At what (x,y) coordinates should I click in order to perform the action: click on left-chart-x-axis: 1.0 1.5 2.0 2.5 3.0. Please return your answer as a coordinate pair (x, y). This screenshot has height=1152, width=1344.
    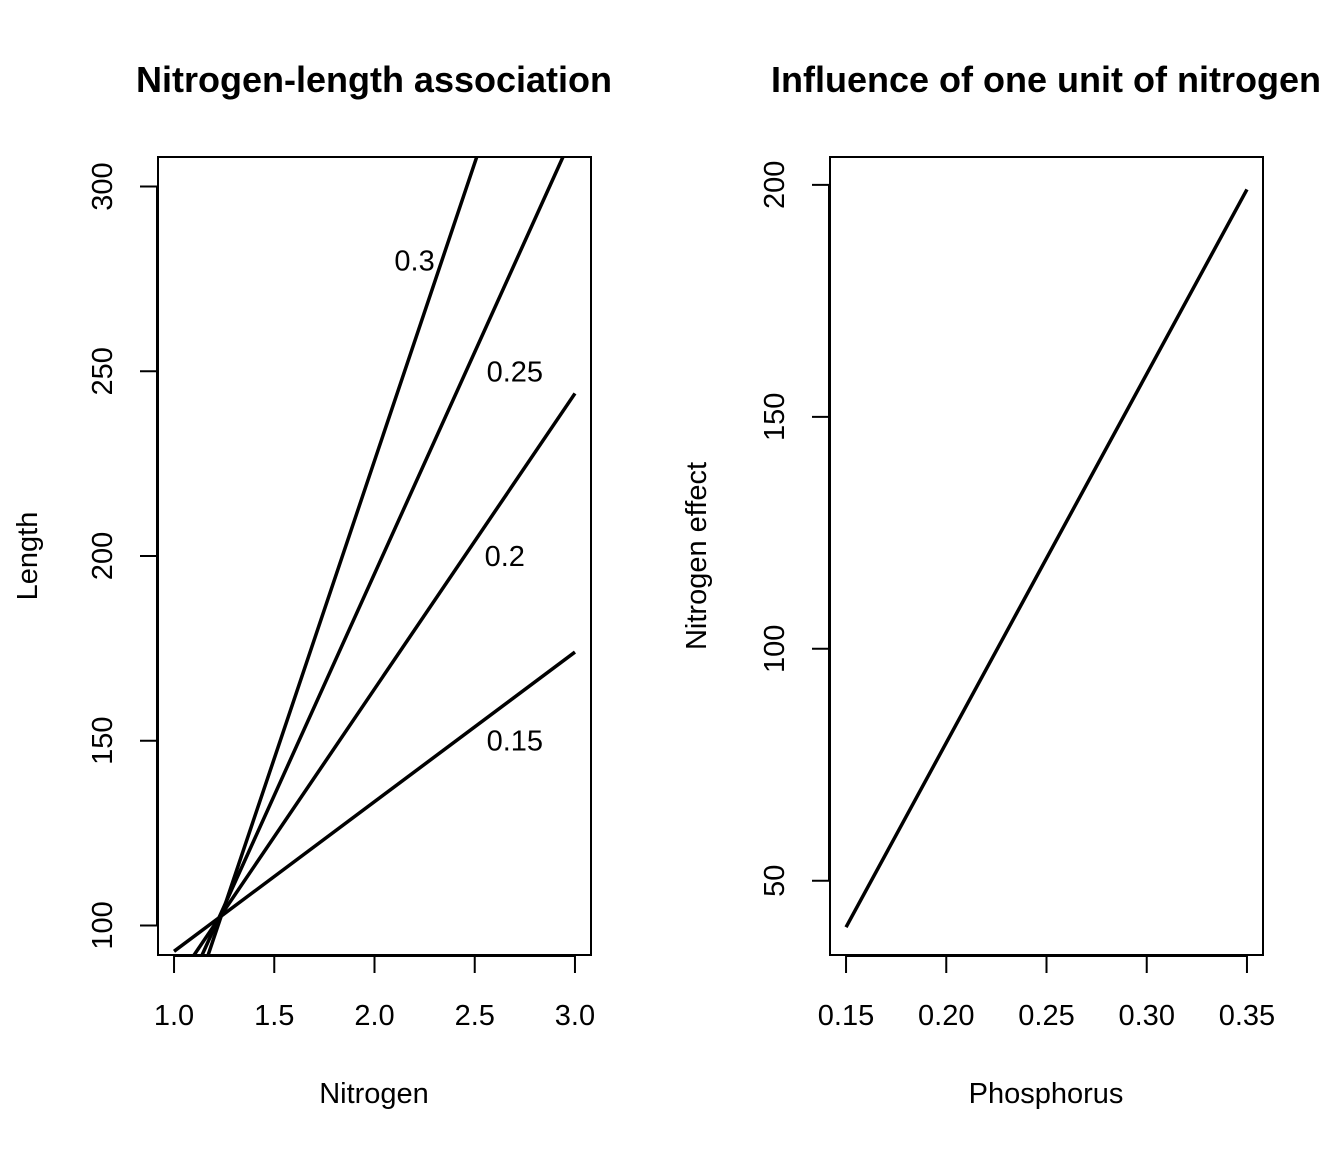
    Looking at the image, I should click on (374, 993).